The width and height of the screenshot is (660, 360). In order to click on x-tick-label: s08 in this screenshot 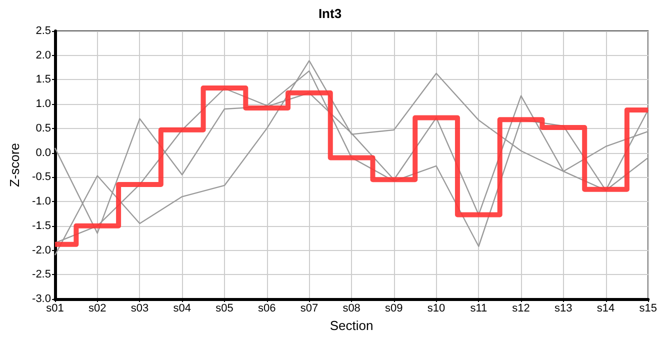, I will do `click(351, 308)`.